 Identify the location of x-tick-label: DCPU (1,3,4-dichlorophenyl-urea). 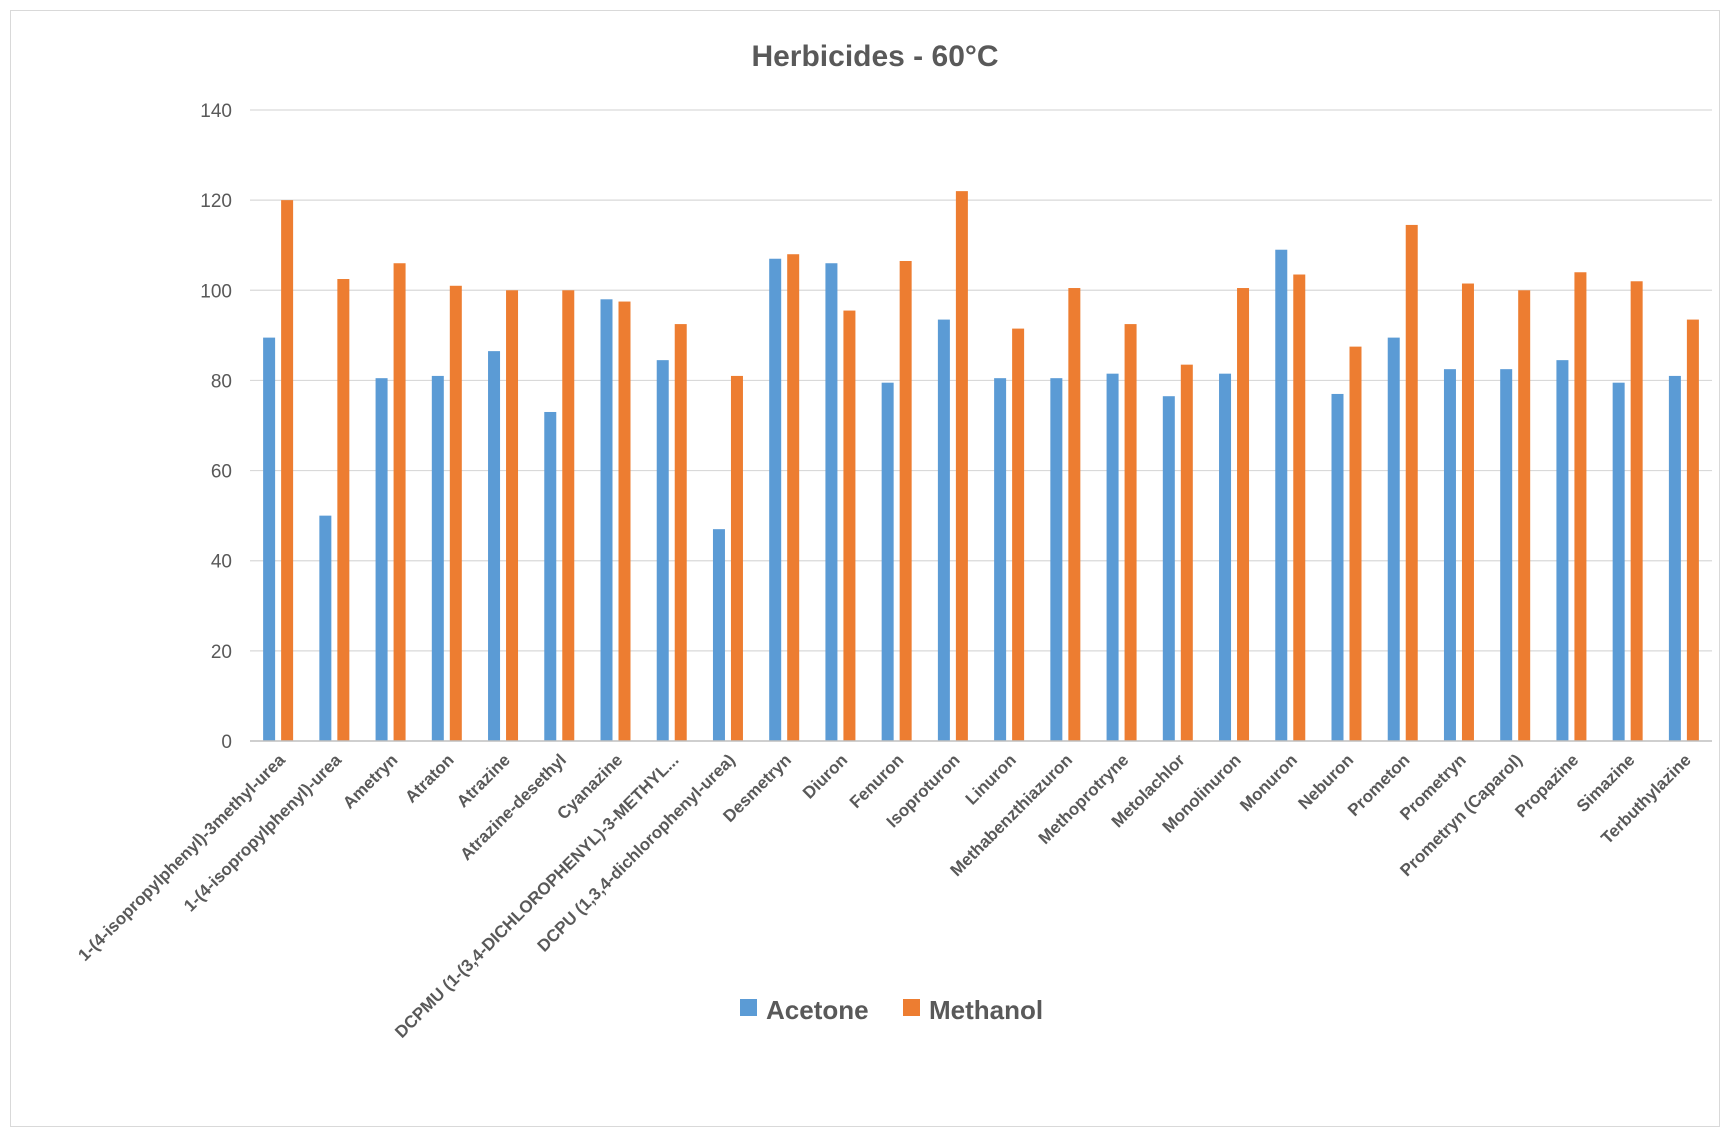
(636, 852).